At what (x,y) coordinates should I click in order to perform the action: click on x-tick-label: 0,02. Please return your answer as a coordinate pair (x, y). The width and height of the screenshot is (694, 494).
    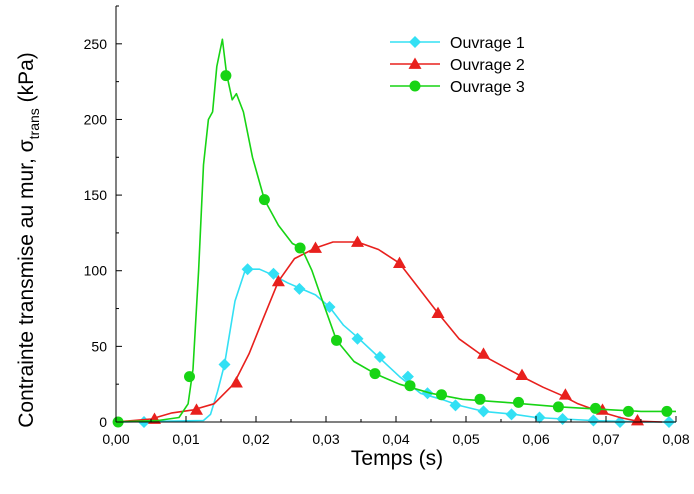
    Looking at the image, I should click on (255, 439).